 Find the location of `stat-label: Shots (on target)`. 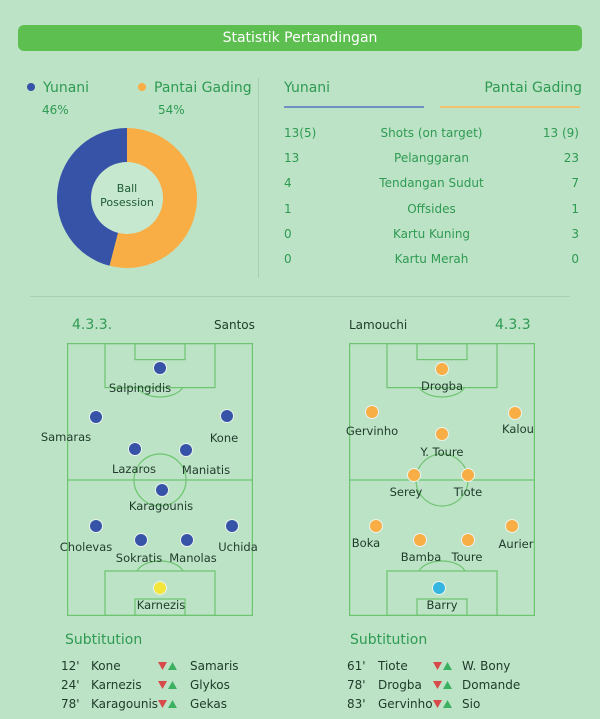

stat-label: Shots (on target) is located at coordinates (431, 133).